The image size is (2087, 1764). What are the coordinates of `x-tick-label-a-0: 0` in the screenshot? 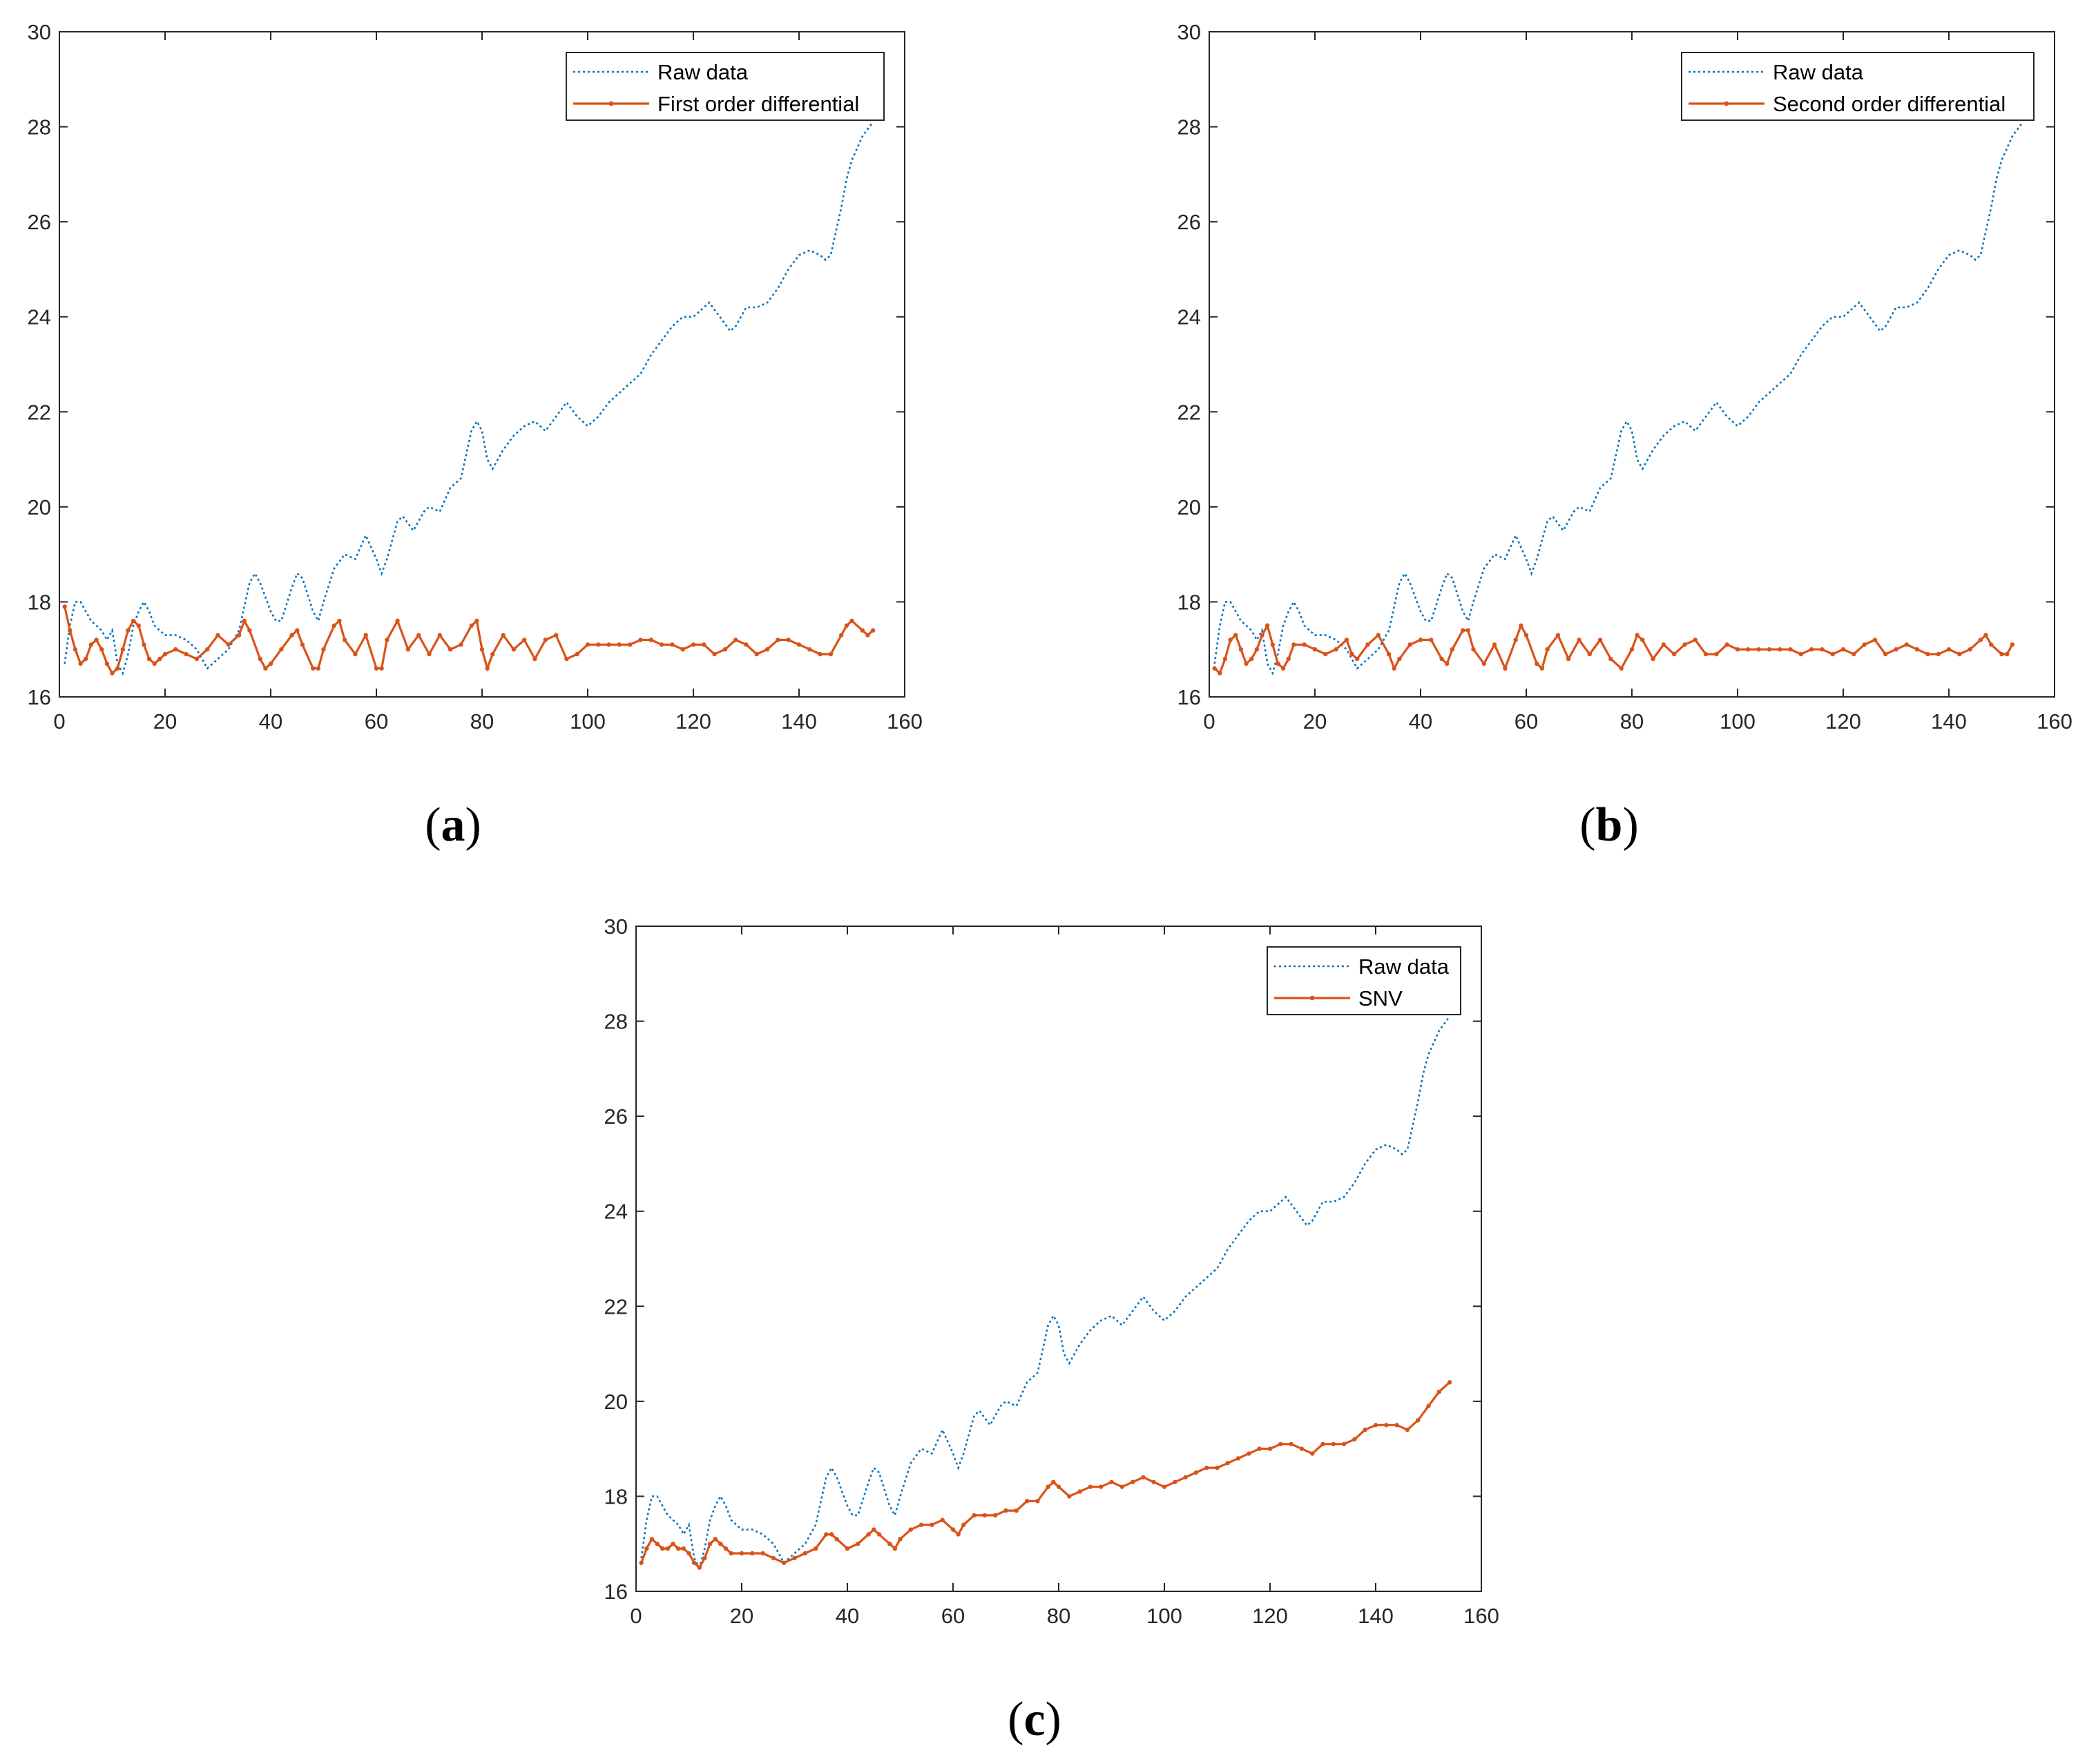 It's located at (59, 721).